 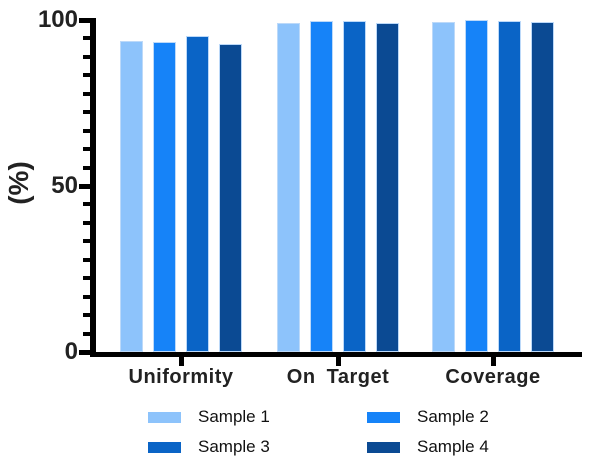 I want to click on x-category-label: Coverage, so click(x=493, y=377).